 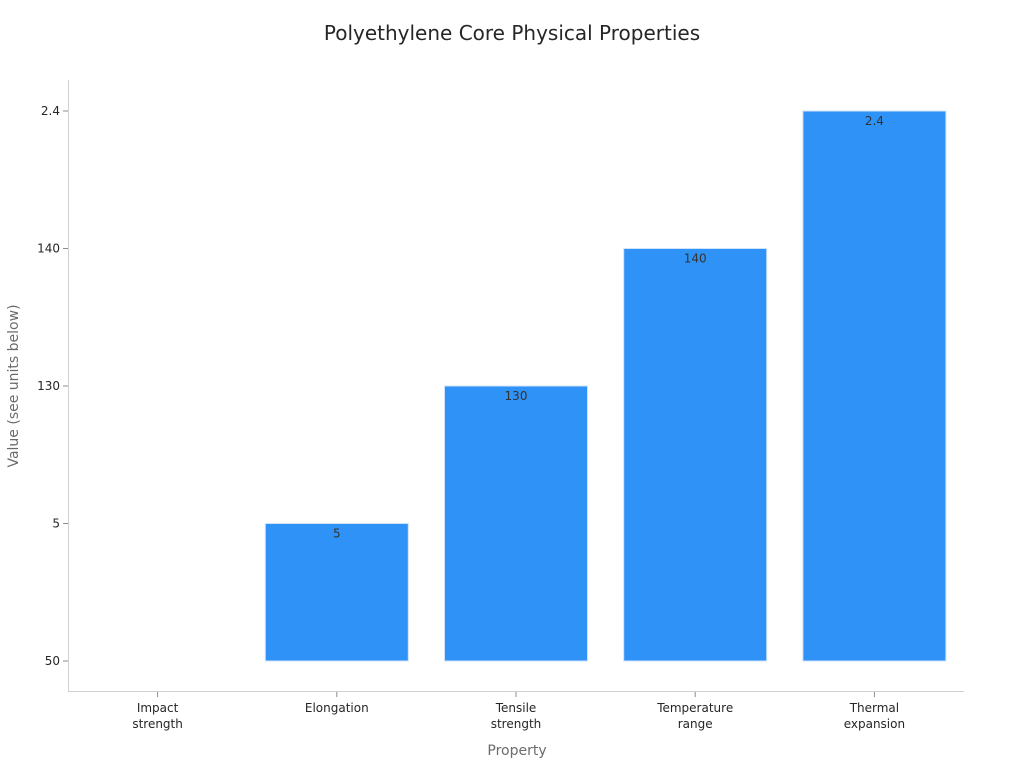 What do you see at coordinates (48, 386) in the screenshot?
I see `y-tick-label: 130` at bounding box center [48, 386].